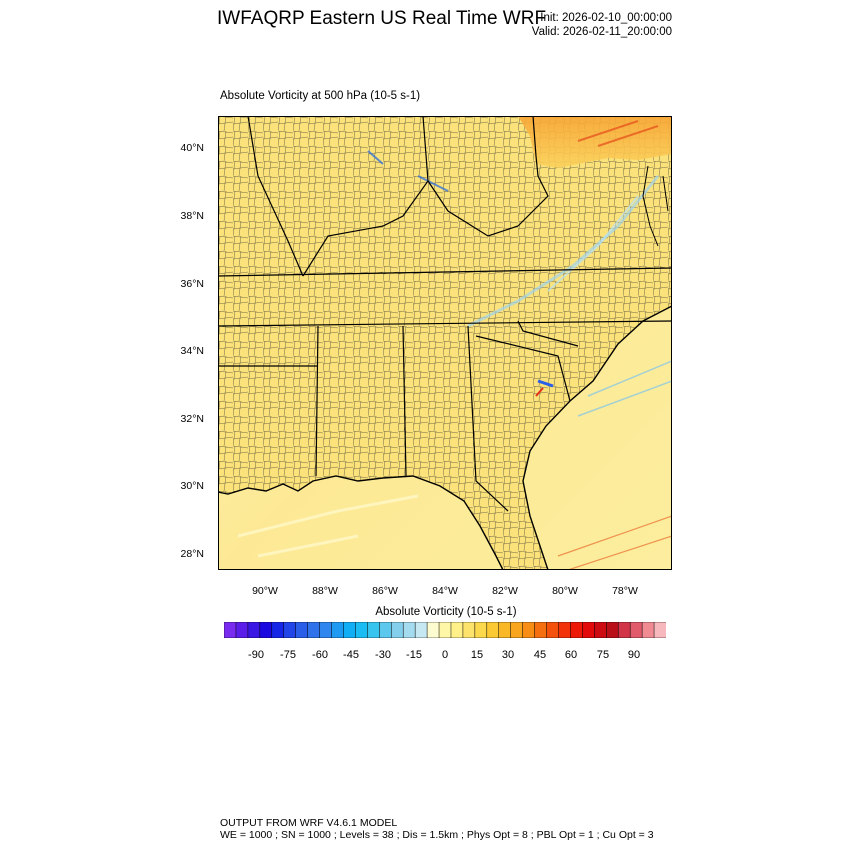 The width and height of the screenshot is (850, 850). I want to click on lat-label-28n: 28°N, so click(192, 554).